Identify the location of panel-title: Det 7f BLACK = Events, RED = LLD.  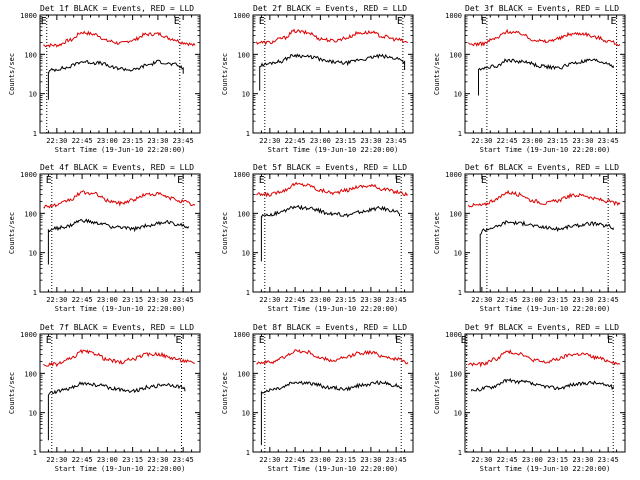
(117, 327).